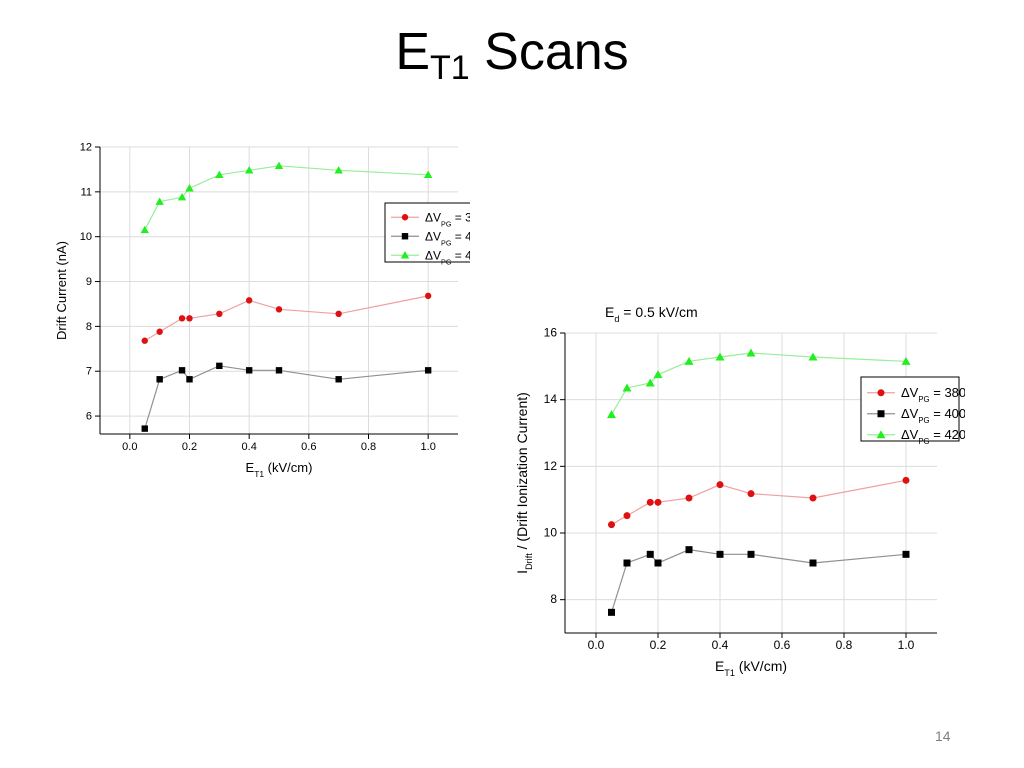  Describe the element at coordinates (551, 333) in the screenshot. I see `y-tick-label: 16` at that location.